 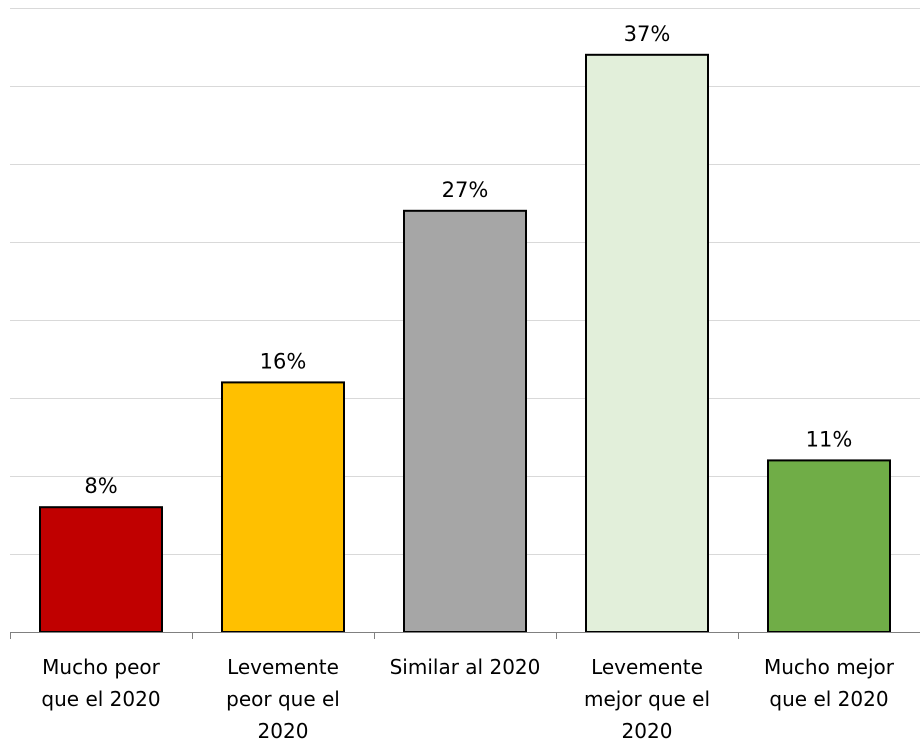 I want to click on category-label: mejor que el, so click(x=647, y=699).